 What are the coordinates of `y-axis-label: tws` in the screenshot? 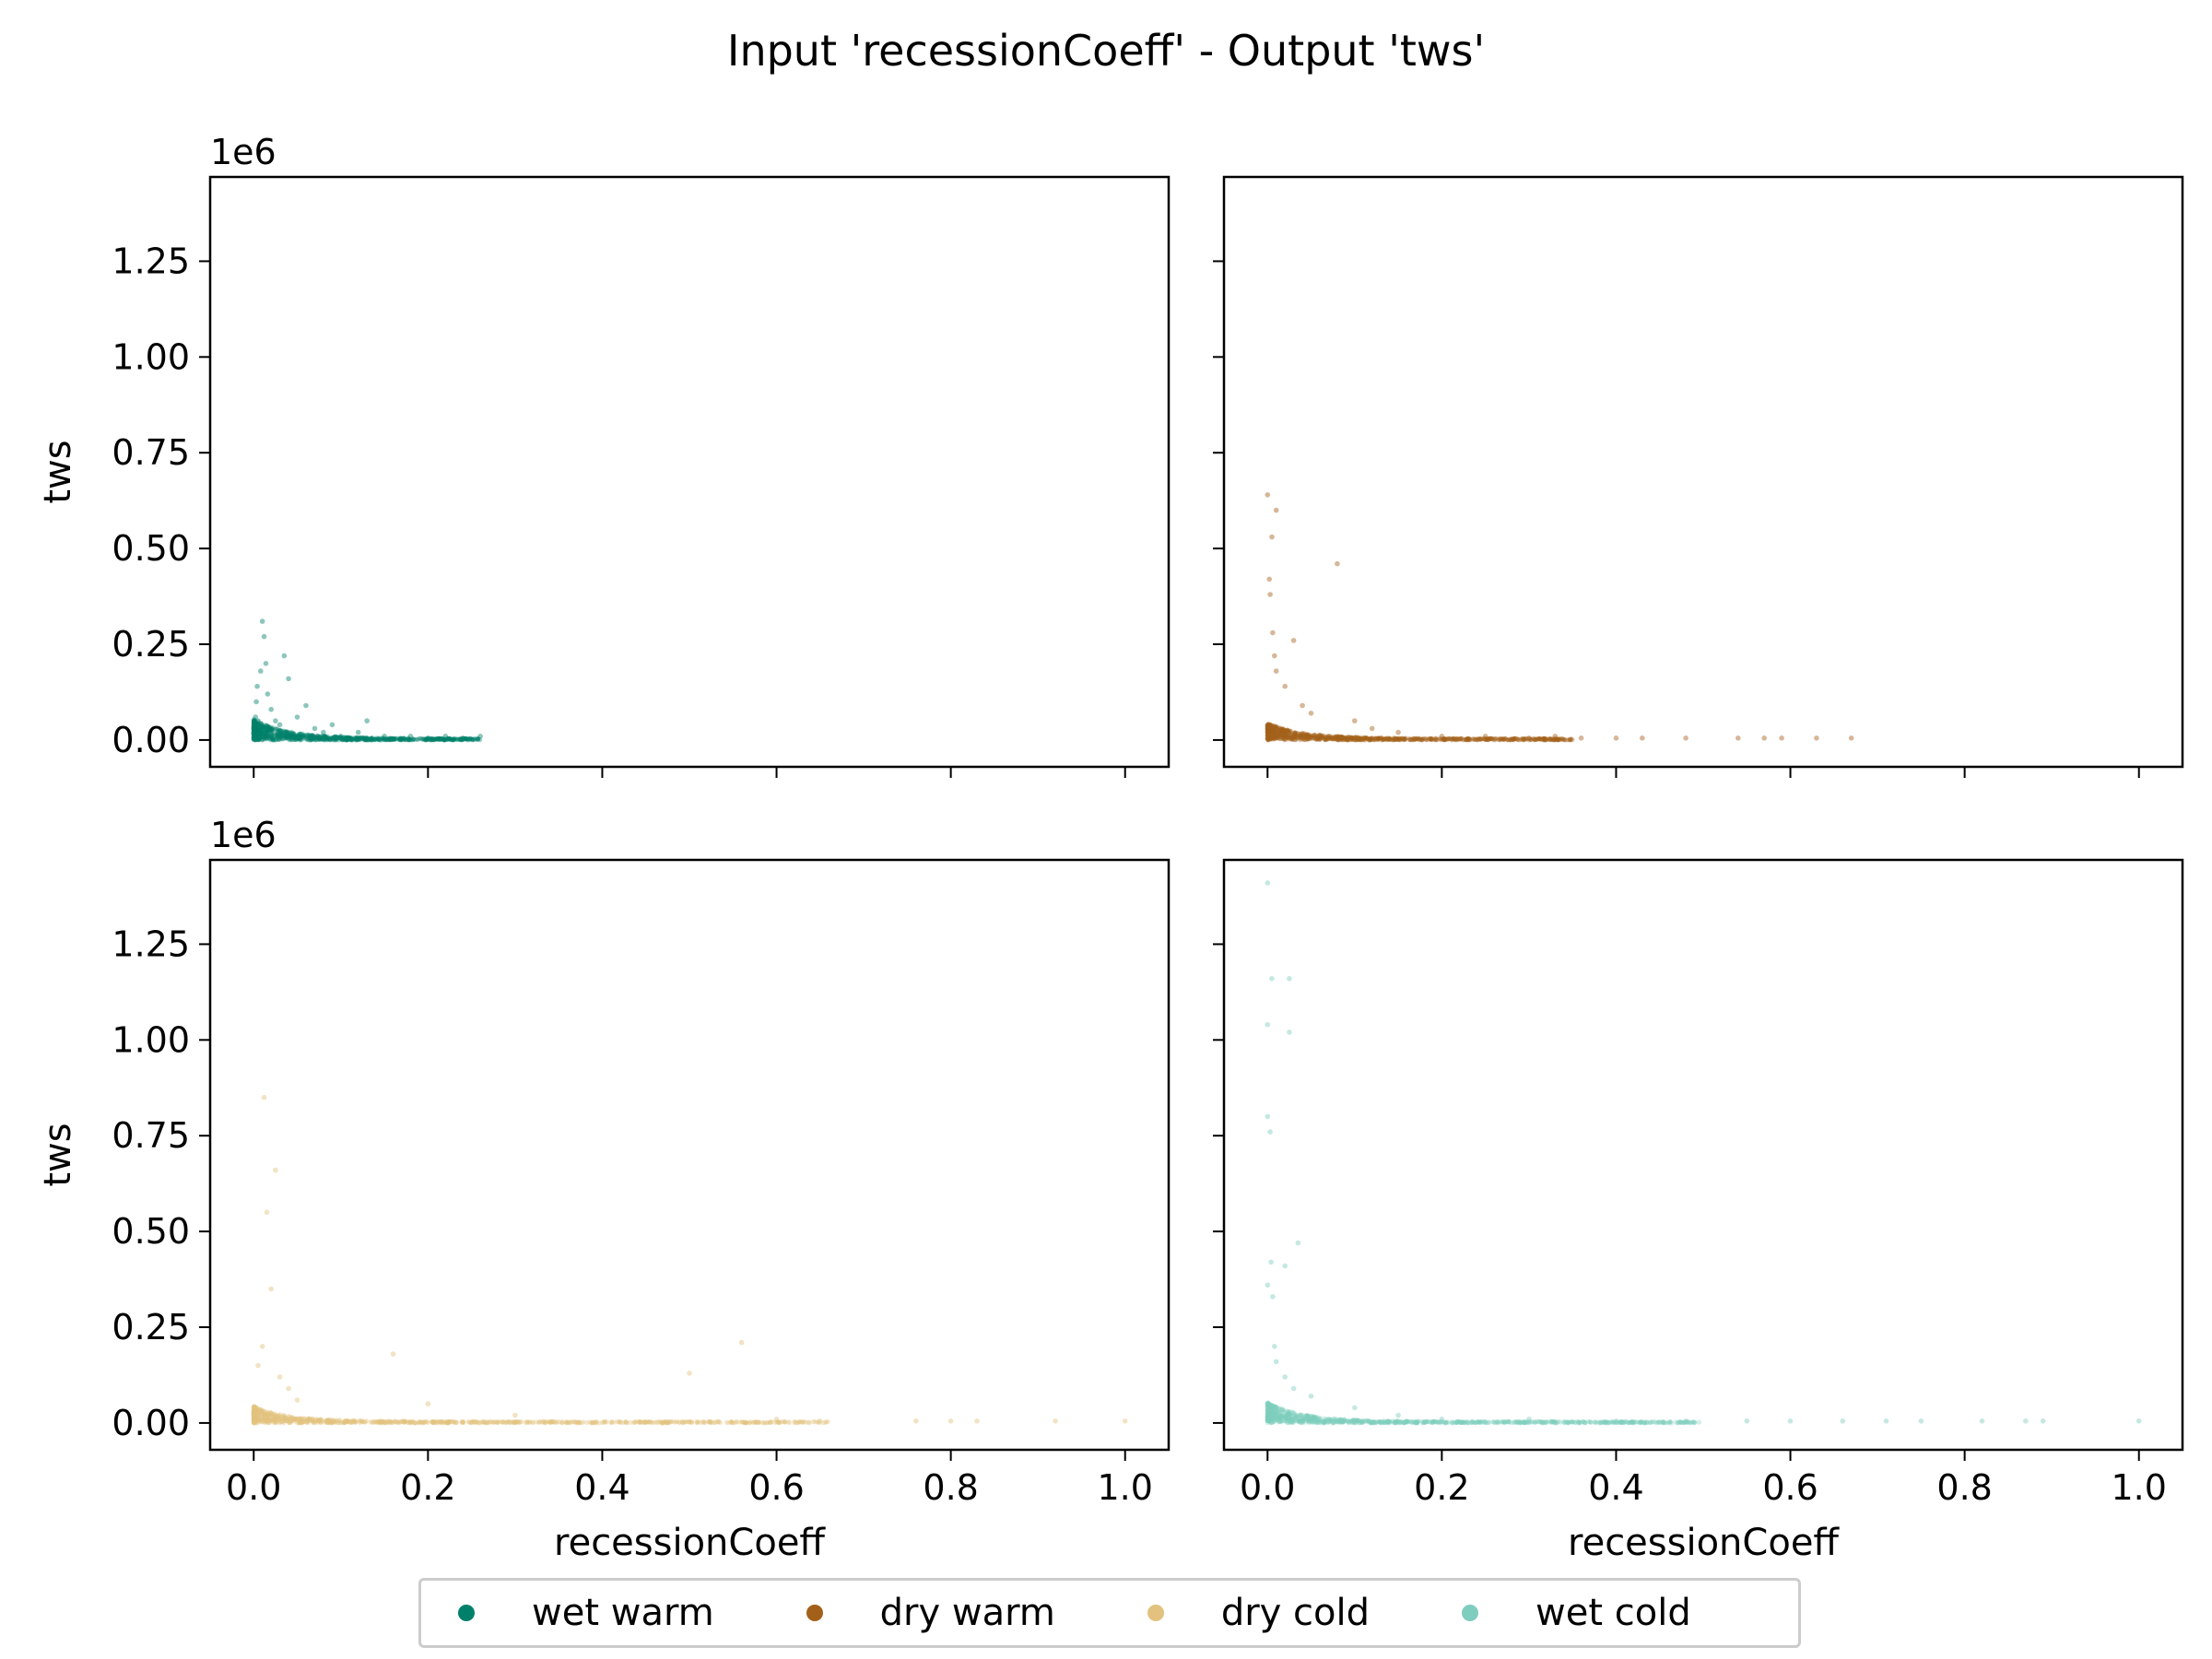 It's located at (58, 1154).